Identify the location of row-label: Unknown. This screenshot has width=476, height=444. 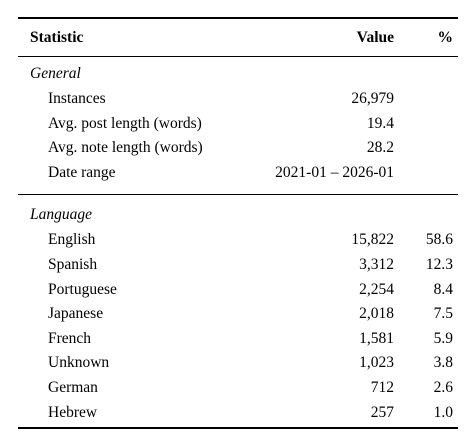
(79, 363).